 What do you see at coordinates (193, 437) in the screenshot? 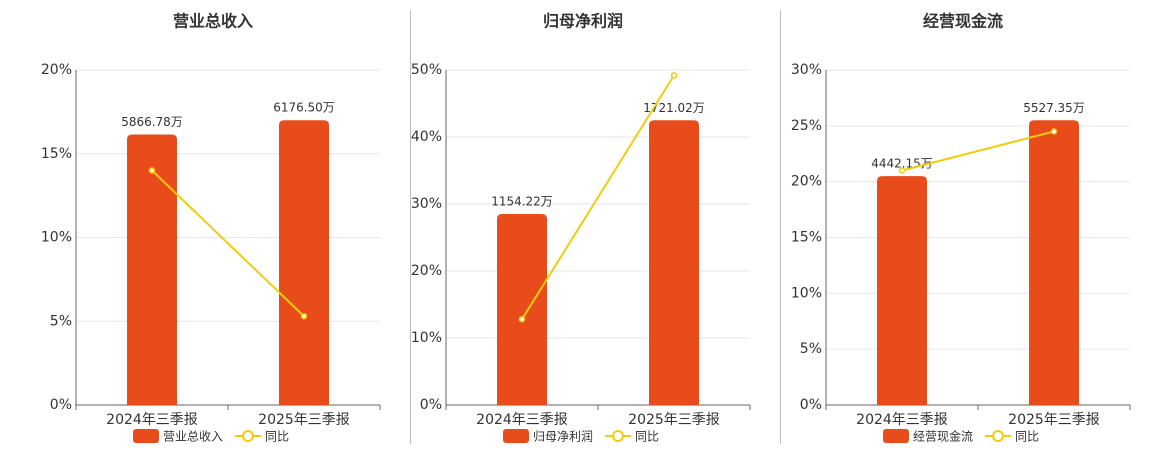
I see `legend-label: 营业总收入` at bounding box center [193, 437].